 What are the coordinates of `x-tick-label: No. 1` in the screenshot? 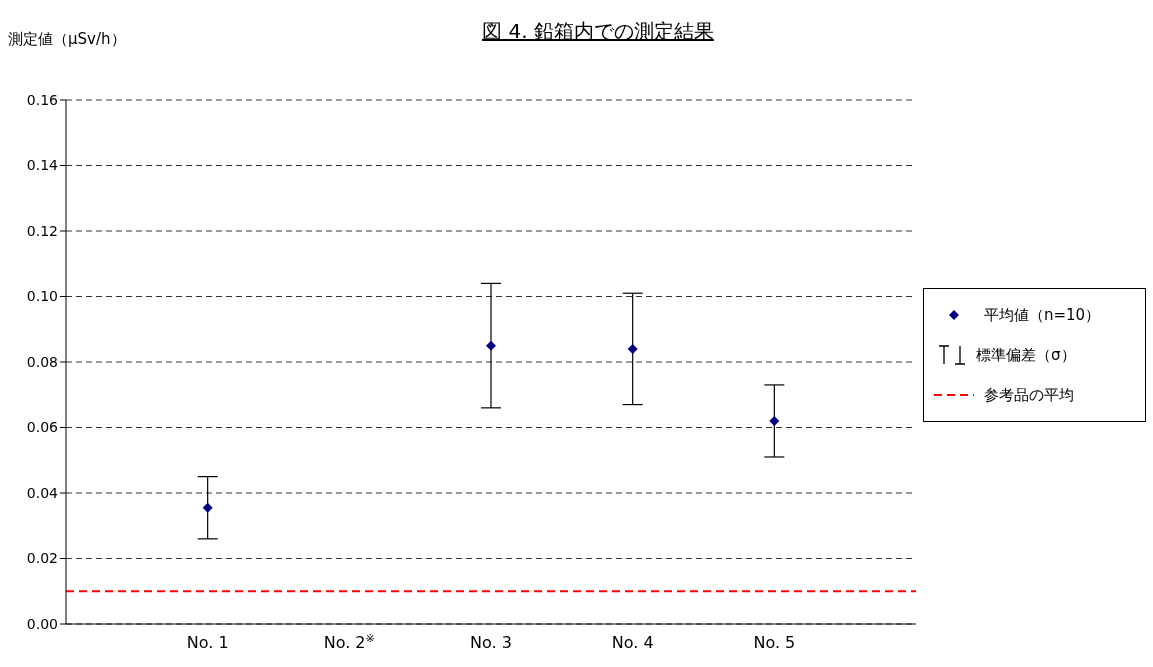 It's located at (207, 642).